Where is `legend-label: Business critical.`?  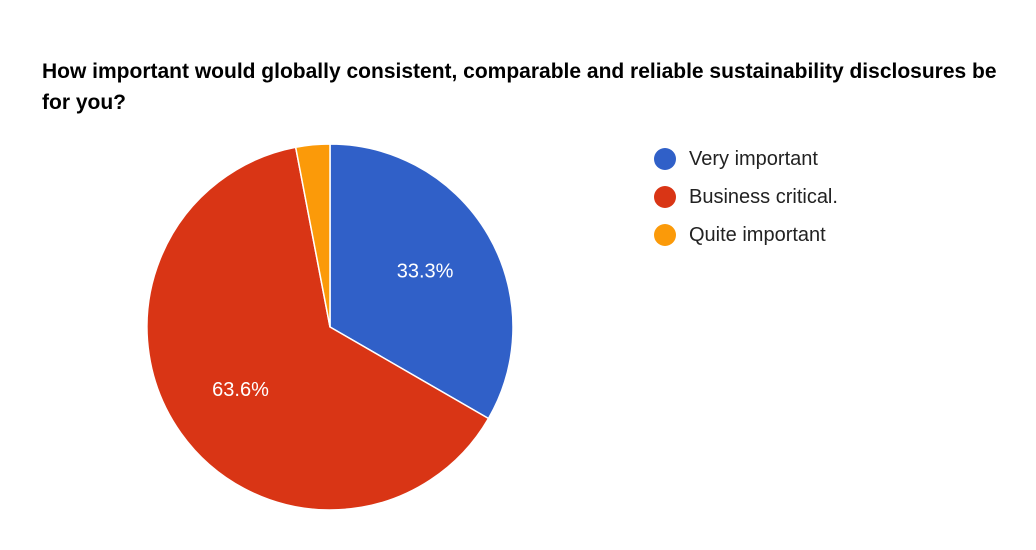 legend-label: Business critical. is located at coordinates (763, 196).